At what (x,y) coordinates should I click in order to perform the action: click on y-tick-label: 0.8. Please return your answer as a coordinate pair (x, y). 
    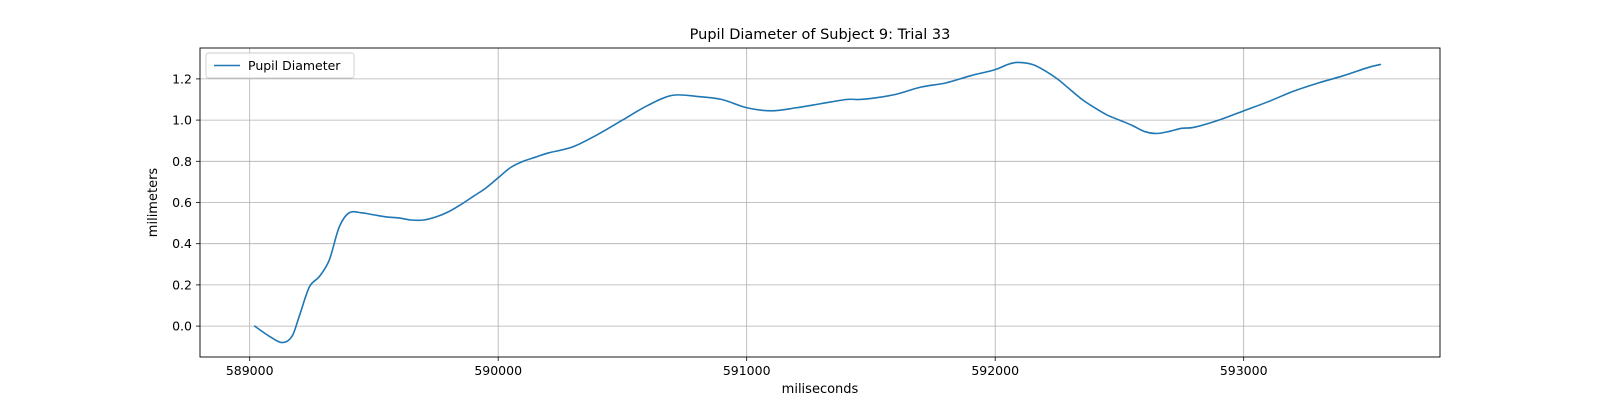
    Looking at the image, I should click on (182, 161).